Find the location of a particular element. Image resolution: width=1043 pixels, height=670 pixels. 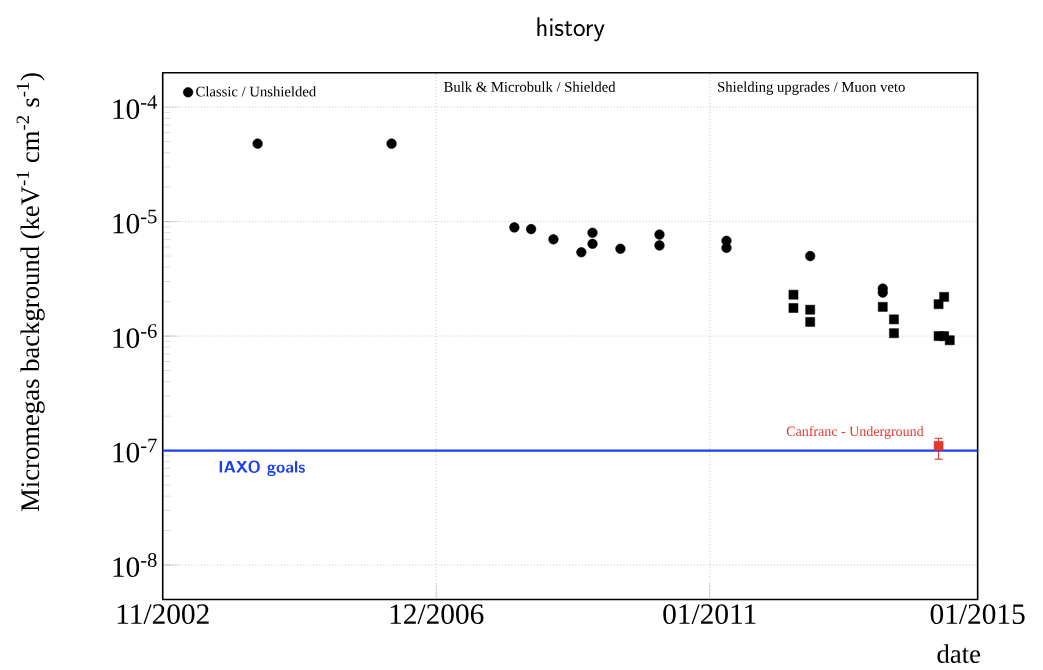

y-axis-title: Micromegas background (keV$^{-1}$ cm$^{-2}$ s$^{-1}$) is located at coordinates (30, 292).